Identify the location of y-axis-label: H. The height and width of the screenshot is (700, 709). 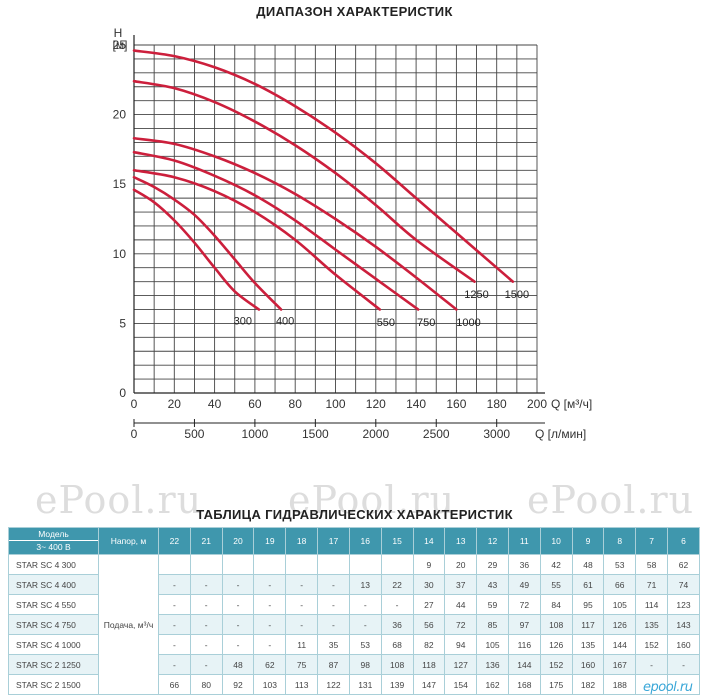
(118, 33).